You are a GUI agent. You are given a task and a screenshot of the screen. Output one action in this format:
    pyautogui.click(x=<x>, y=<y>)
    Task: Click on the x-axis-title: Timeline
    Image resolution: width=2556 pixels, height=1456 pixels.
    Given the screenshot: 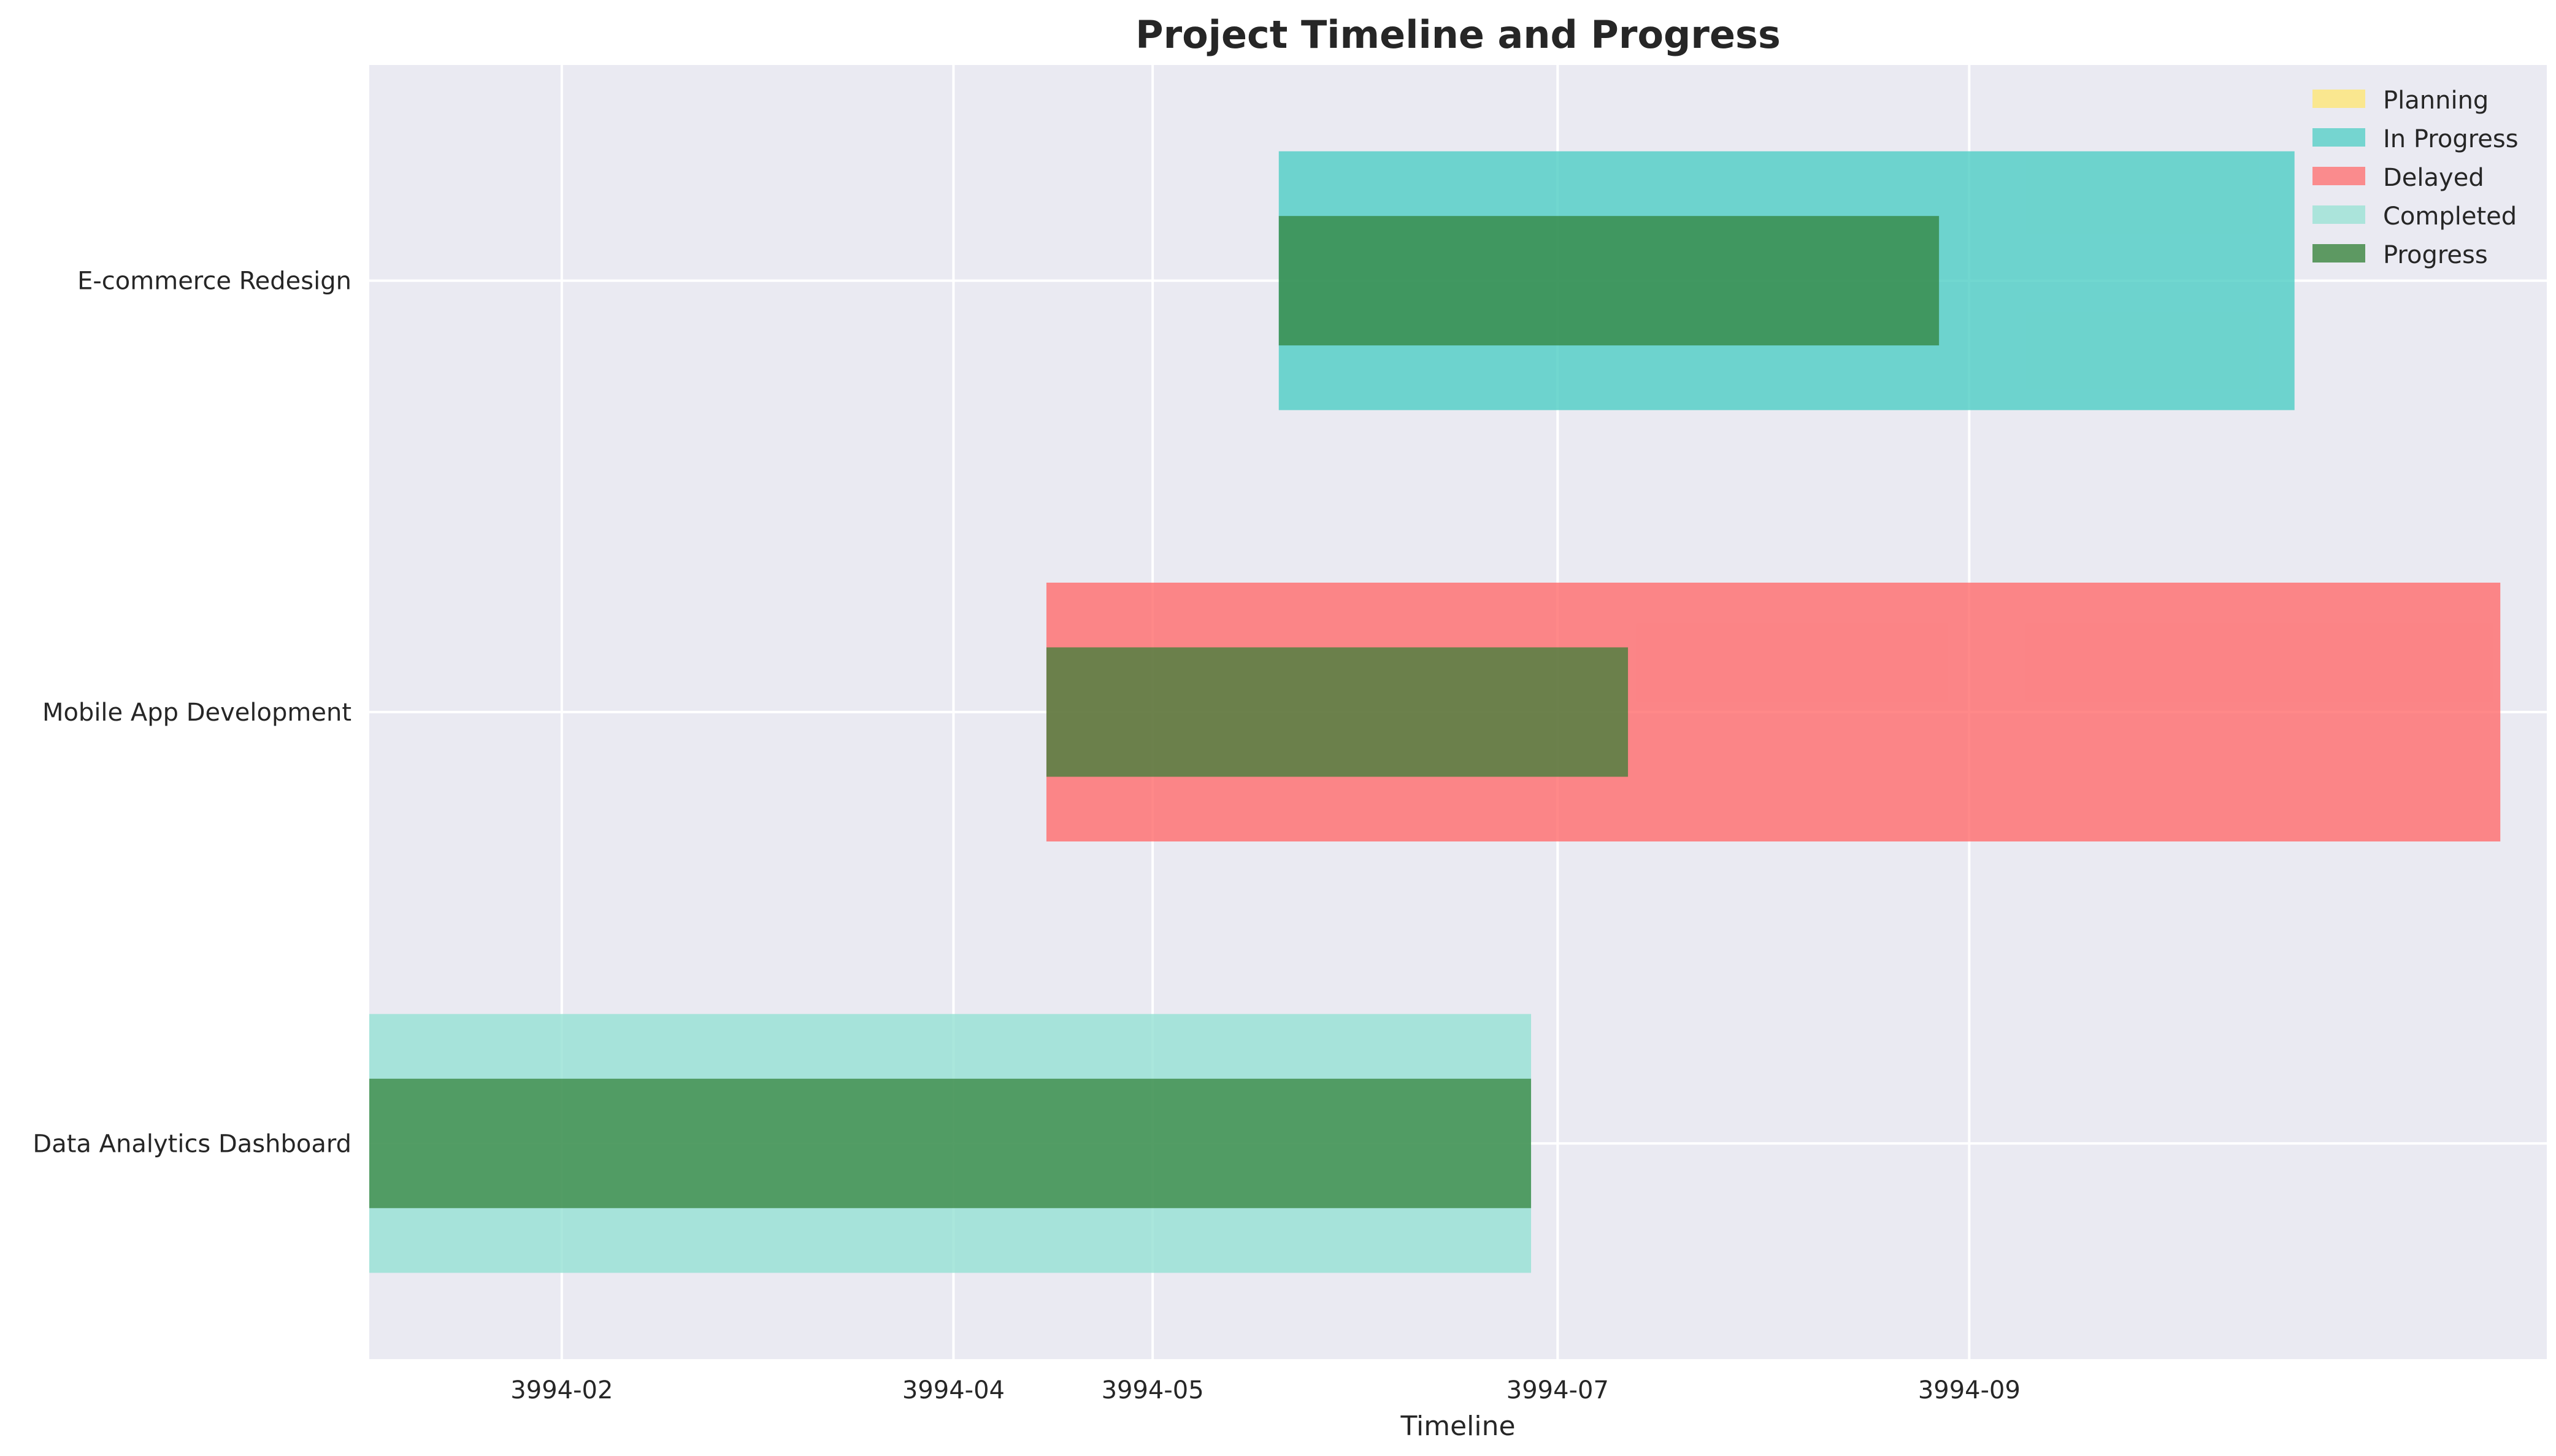 What is the action you would take?
    pyautogui.click(x=1457, y=1426)
    